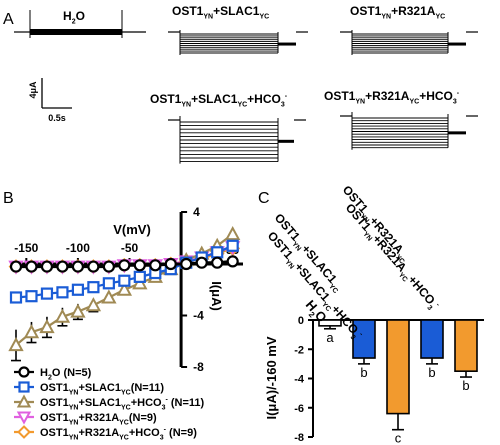  I want to click on label-part: O (N=5), so click(72, 373).